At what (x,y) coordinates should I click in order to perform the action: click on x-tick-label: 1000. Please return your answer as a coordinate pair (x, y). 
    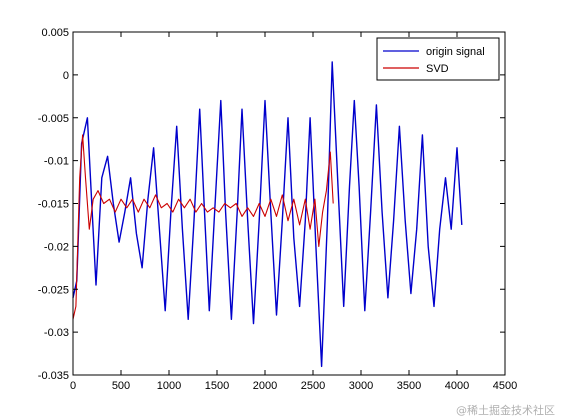
    Looking at the image, I should click on (169, 386).